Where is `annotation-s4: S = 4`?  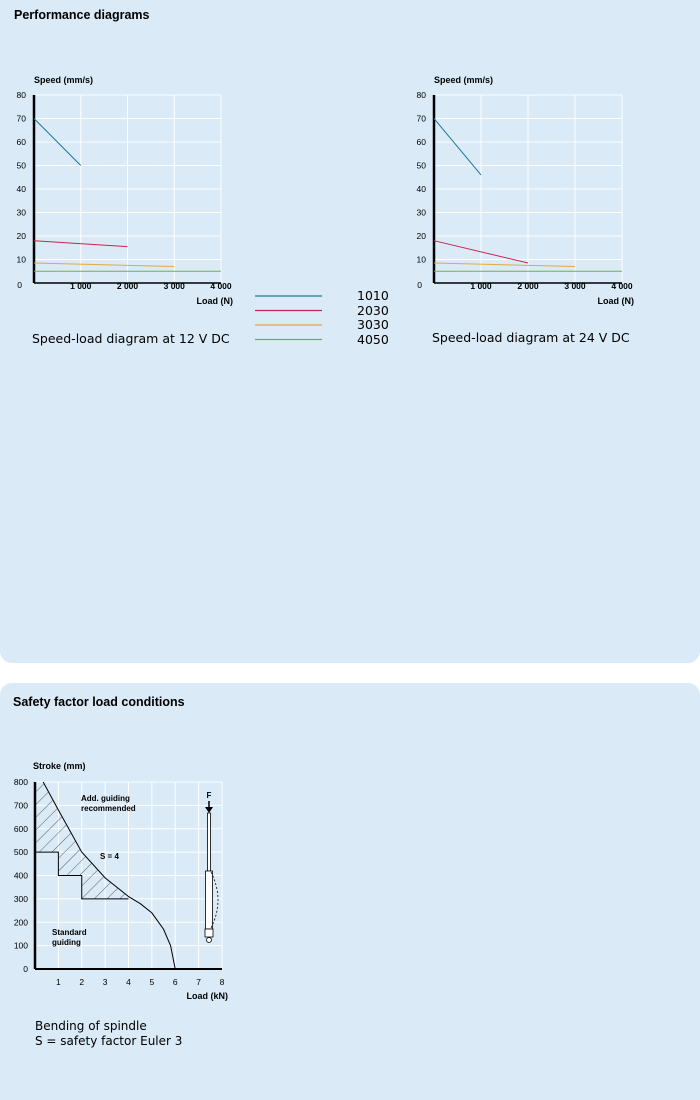
annotation-s4: S = 4 is located at coordinates (109, 856).